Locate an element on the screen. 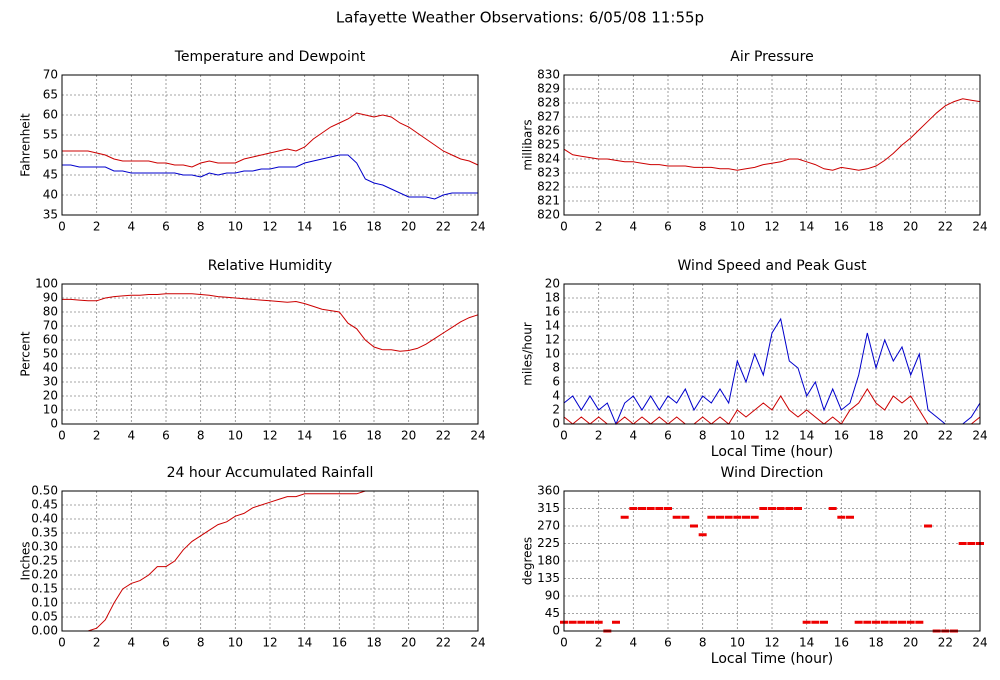 The width and height of the screenshot is (1000, 680). x-tick-label: 18 is located at coordinates (373, 436).